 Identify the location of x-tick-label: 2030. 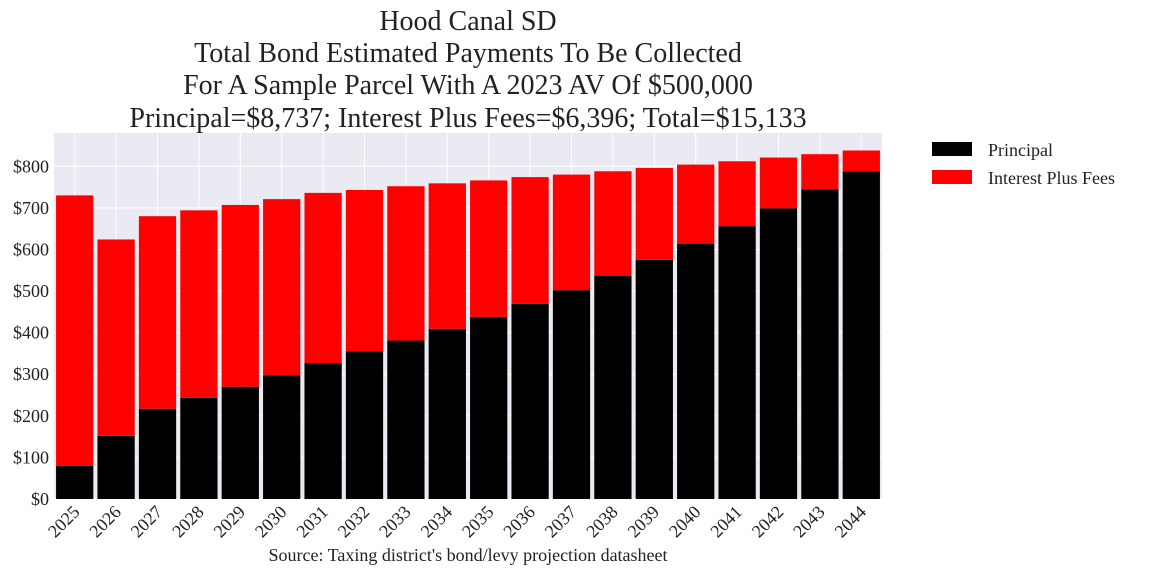
(271, 522).